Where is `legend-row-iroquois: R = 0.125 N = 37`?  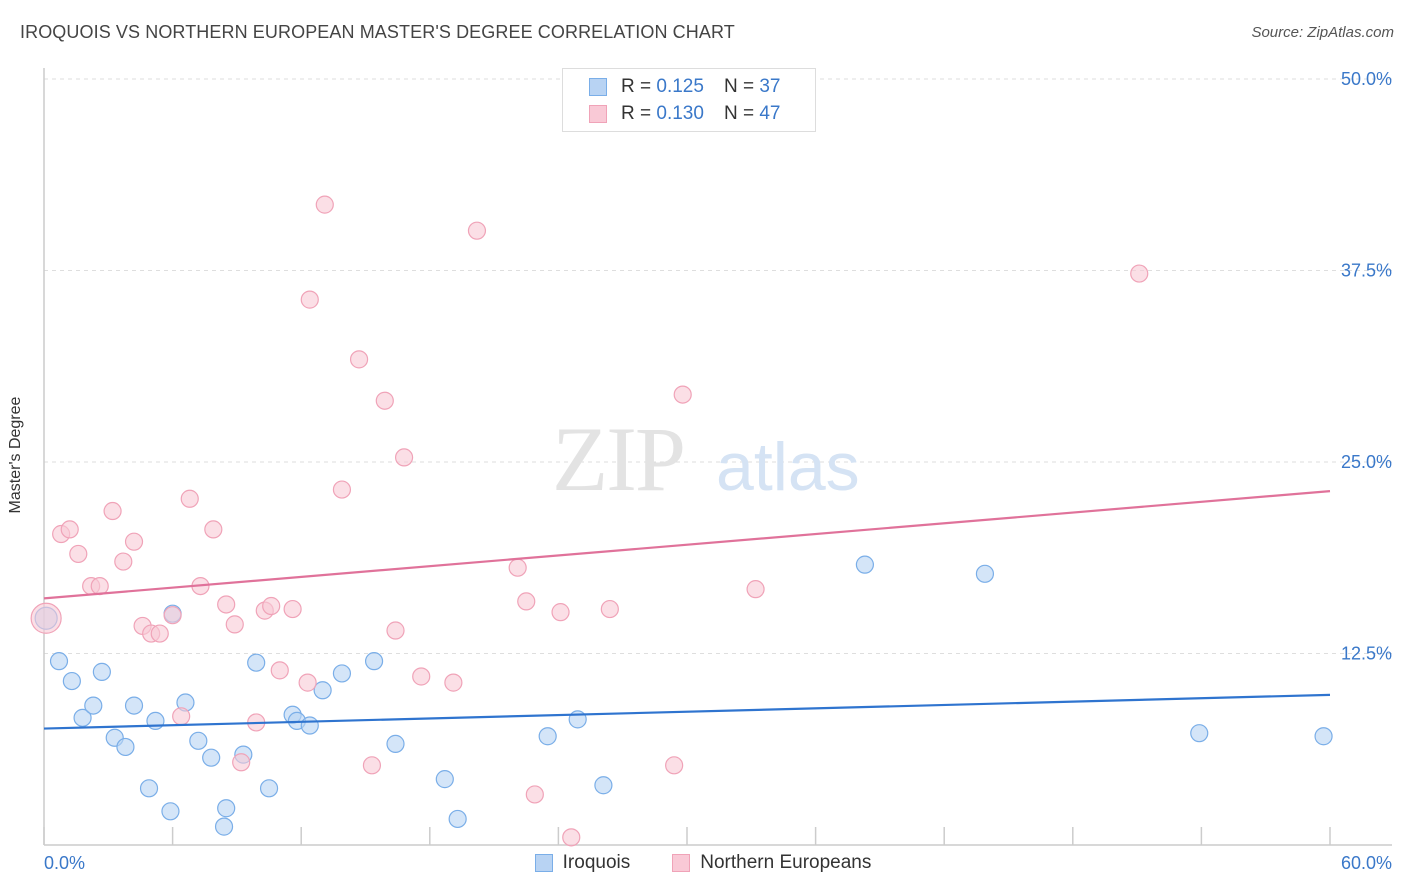 legend-row-iroquois: R = 0.125 N = 37 is located at coordinates (684, 87).